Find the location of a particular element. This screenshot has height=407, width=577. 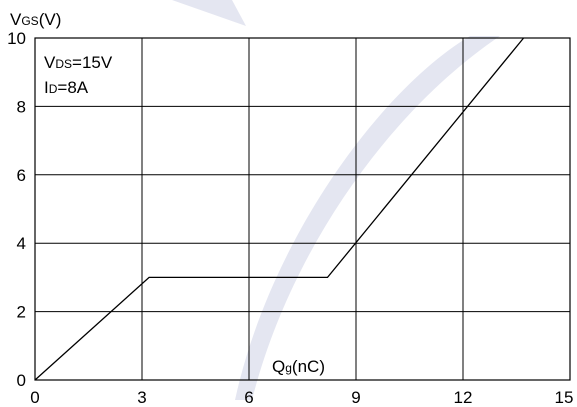

watermark-flag is located at coordinates (209, 13).